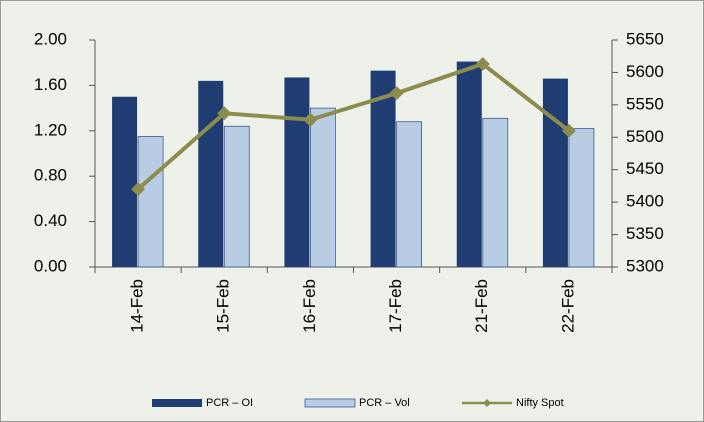 Image resolution: width=704 pixels, height=422 pixels. Describe the element at coordinates (137, 306) in the screenshot. I see `x-tick-label: 14-Feb` at that location.